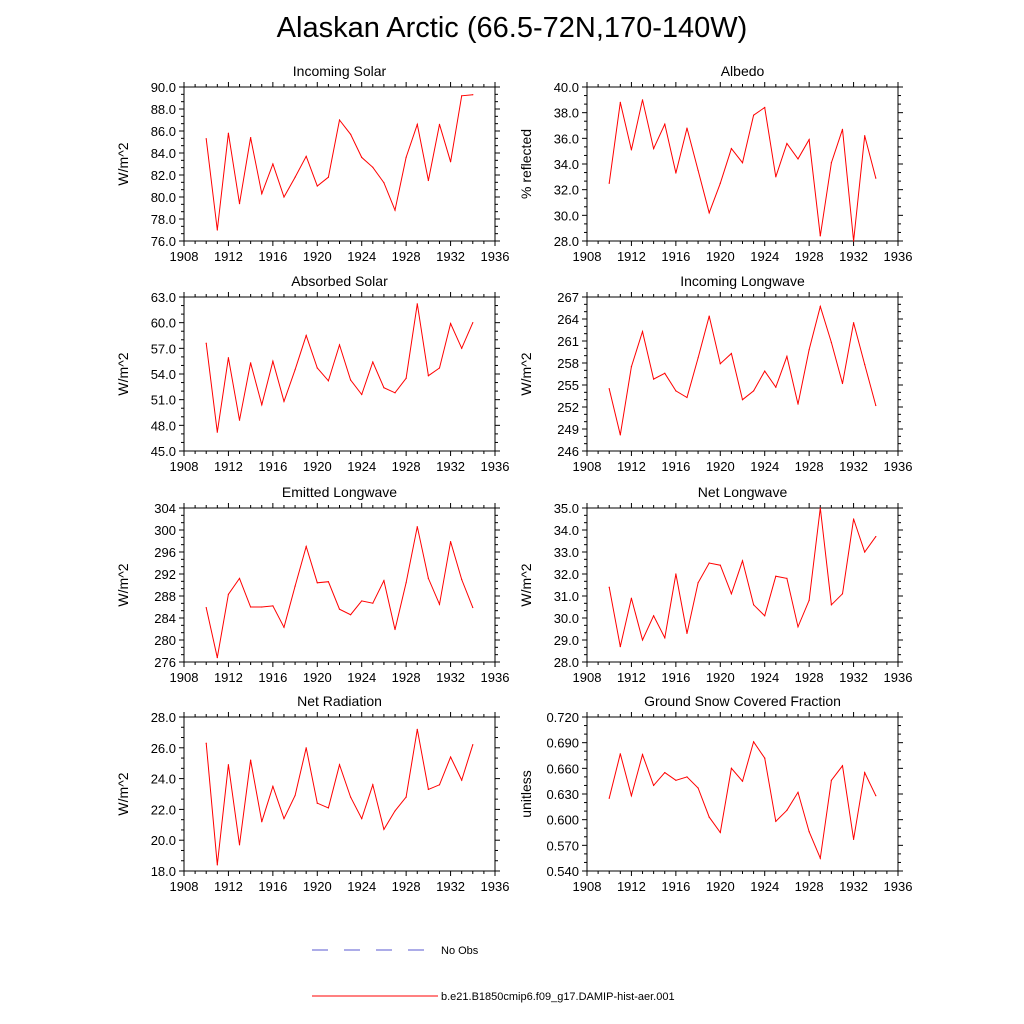 The width and height of the screenshot is (1024, 1024). I want to click on panel-title: Incoming Longwave, so click(742, 281).